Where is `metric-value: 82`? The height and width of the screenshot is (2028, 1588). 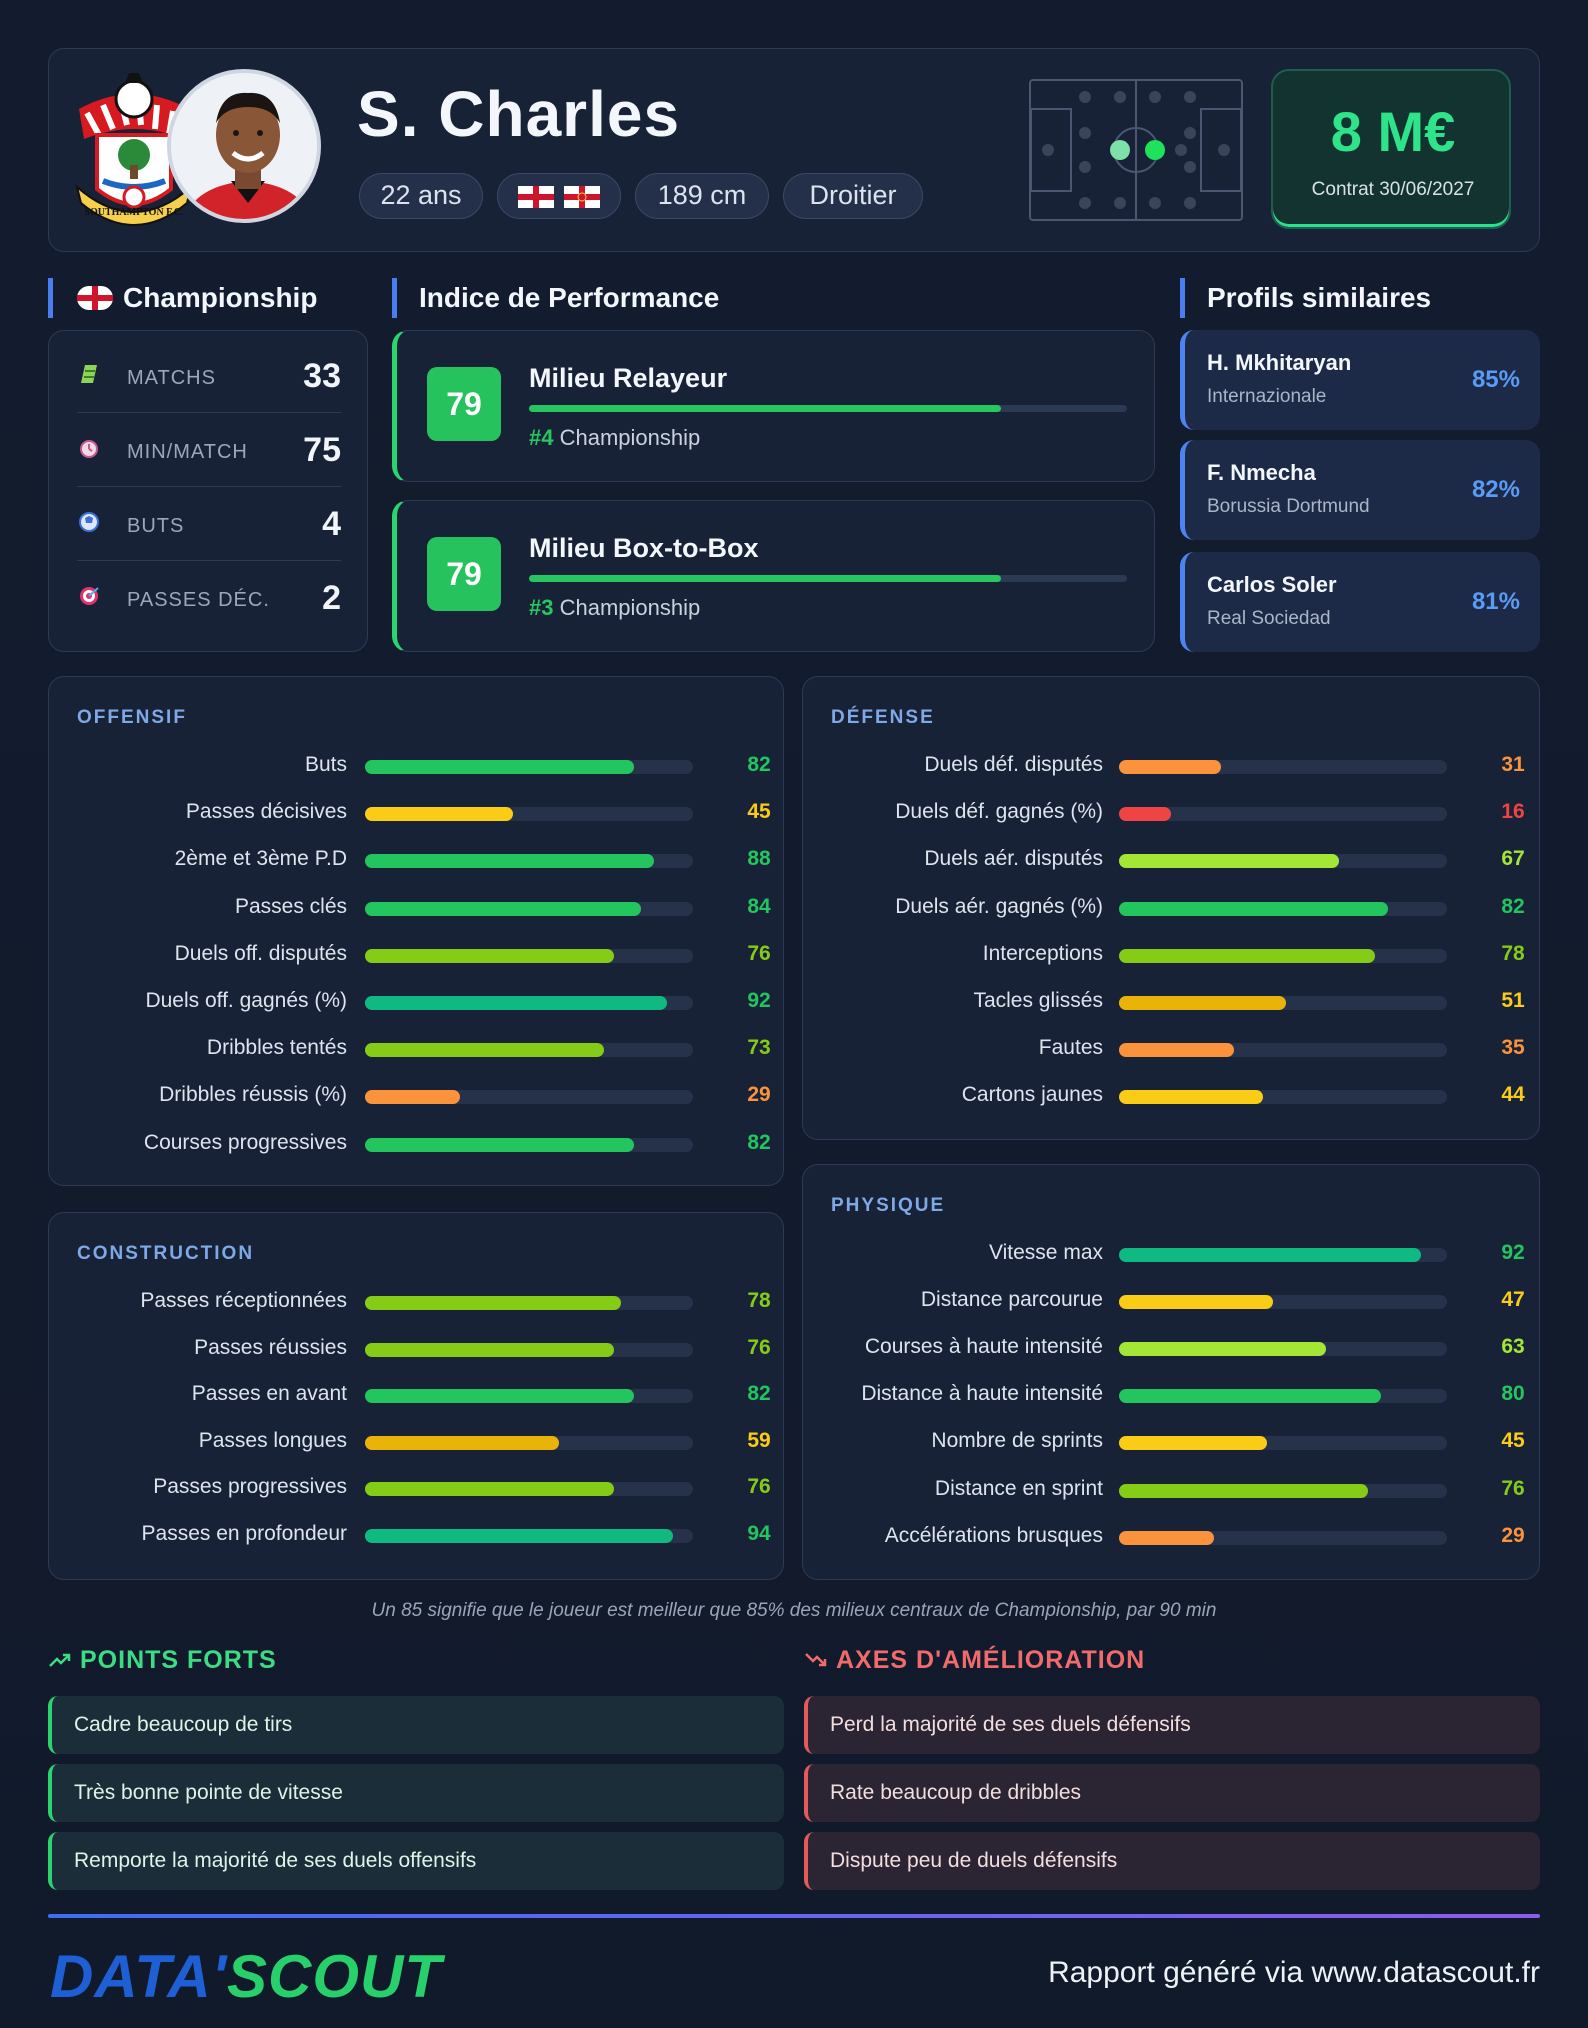 metric-value: 82 is located at coordinates (1513, 906).